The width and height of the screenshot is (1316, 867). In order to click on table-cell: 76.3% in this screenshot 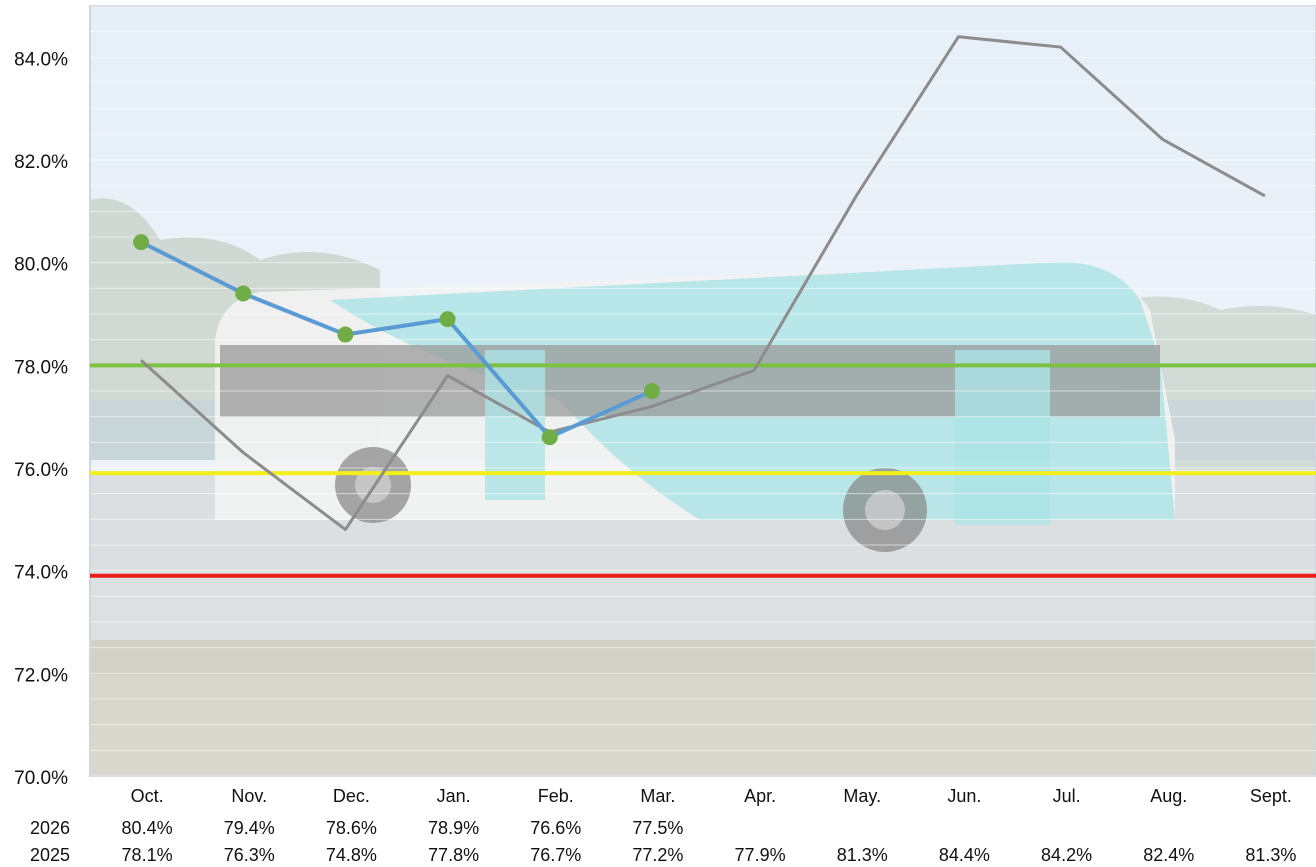, I will do `click(249, 855)`.